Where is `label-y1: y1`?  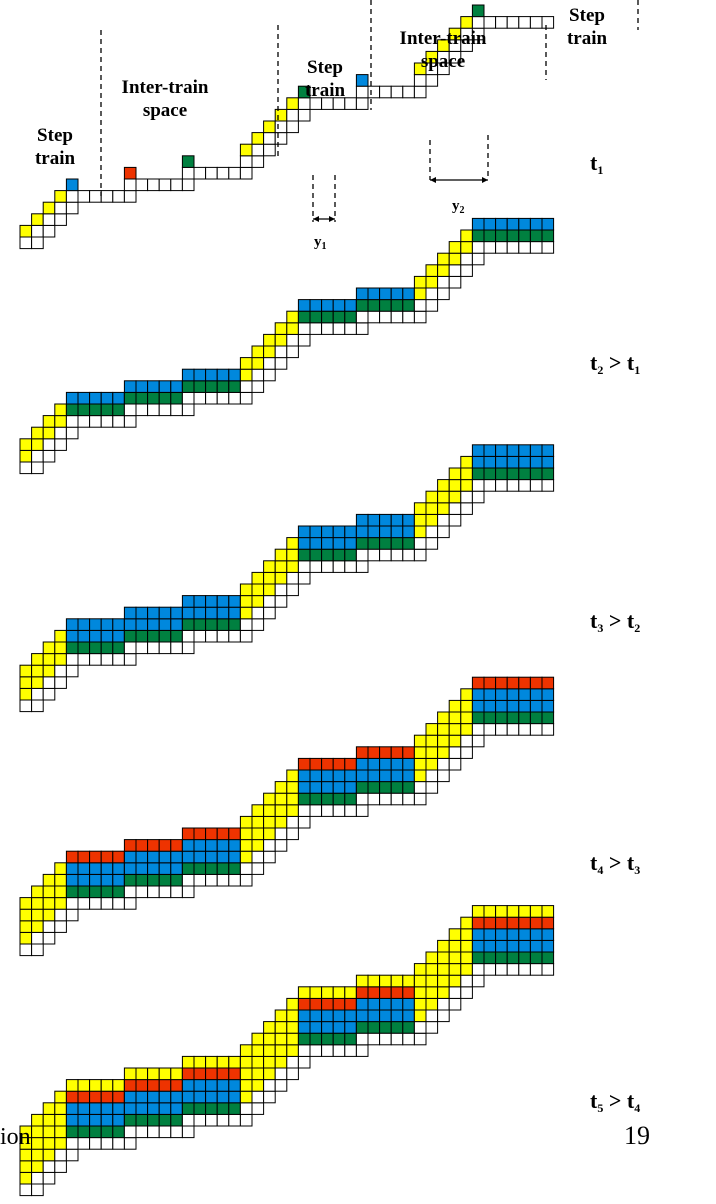 label-y1: y1 is located at coordinates (320, 243).